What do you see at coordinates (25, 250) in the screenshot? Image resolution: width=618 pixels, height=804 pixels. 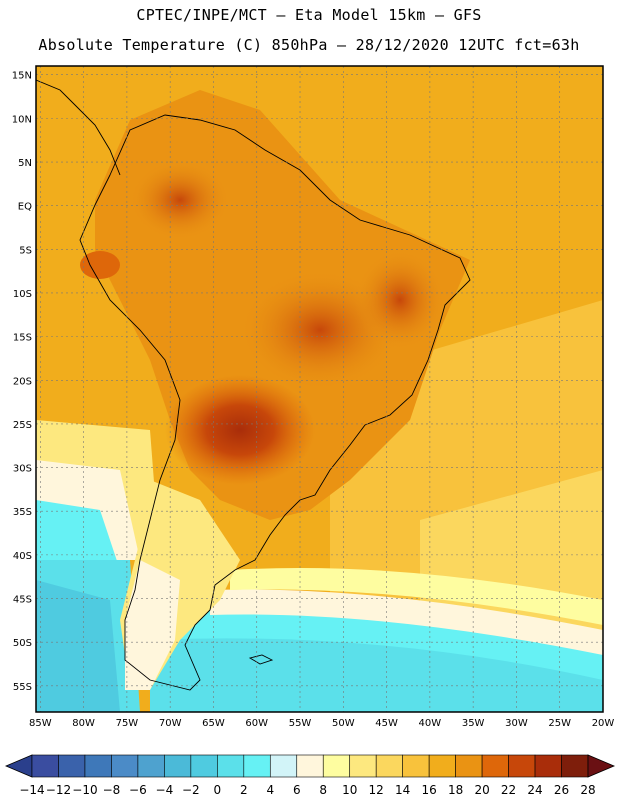 I see `lat-tick-label: 5S` at bounding box center [25, 250].